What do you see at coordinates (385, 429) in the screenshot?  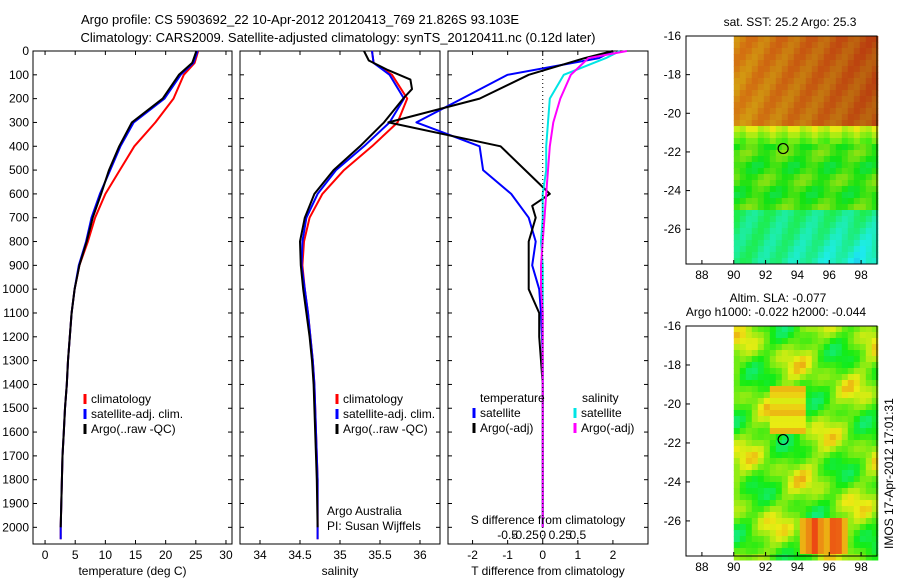 I see `legend-label: Argo(..raw -QC)` at bounding box center [385, 429].